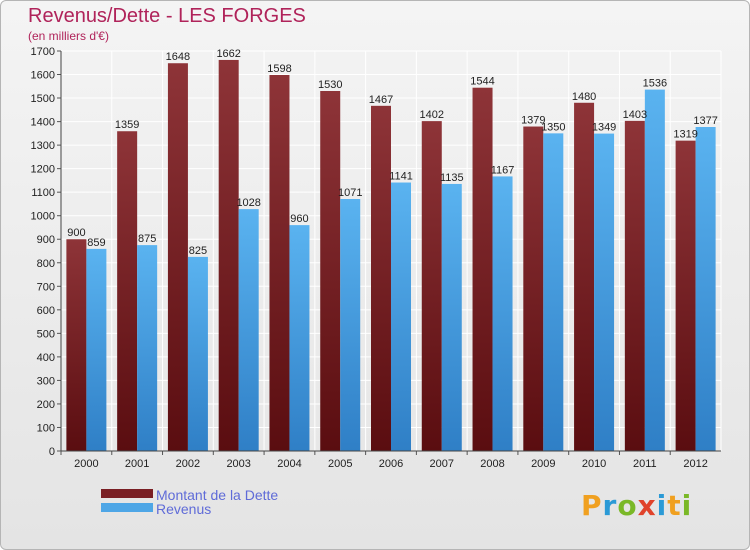  Describe the element at coordinates (43, 52) in the screenshot. I see `y-tick-label: 1700` at that location.